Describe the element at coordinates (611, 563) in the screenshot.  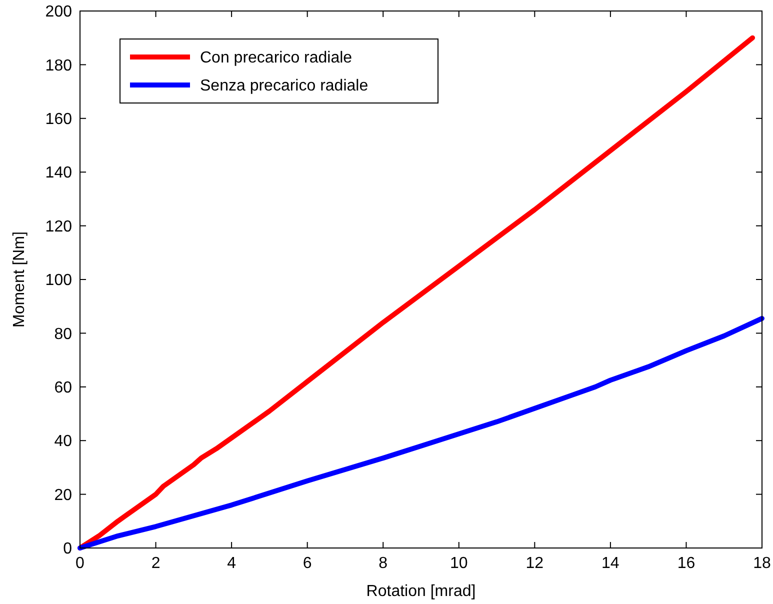
I see `x-tick-label: 14` at that location.